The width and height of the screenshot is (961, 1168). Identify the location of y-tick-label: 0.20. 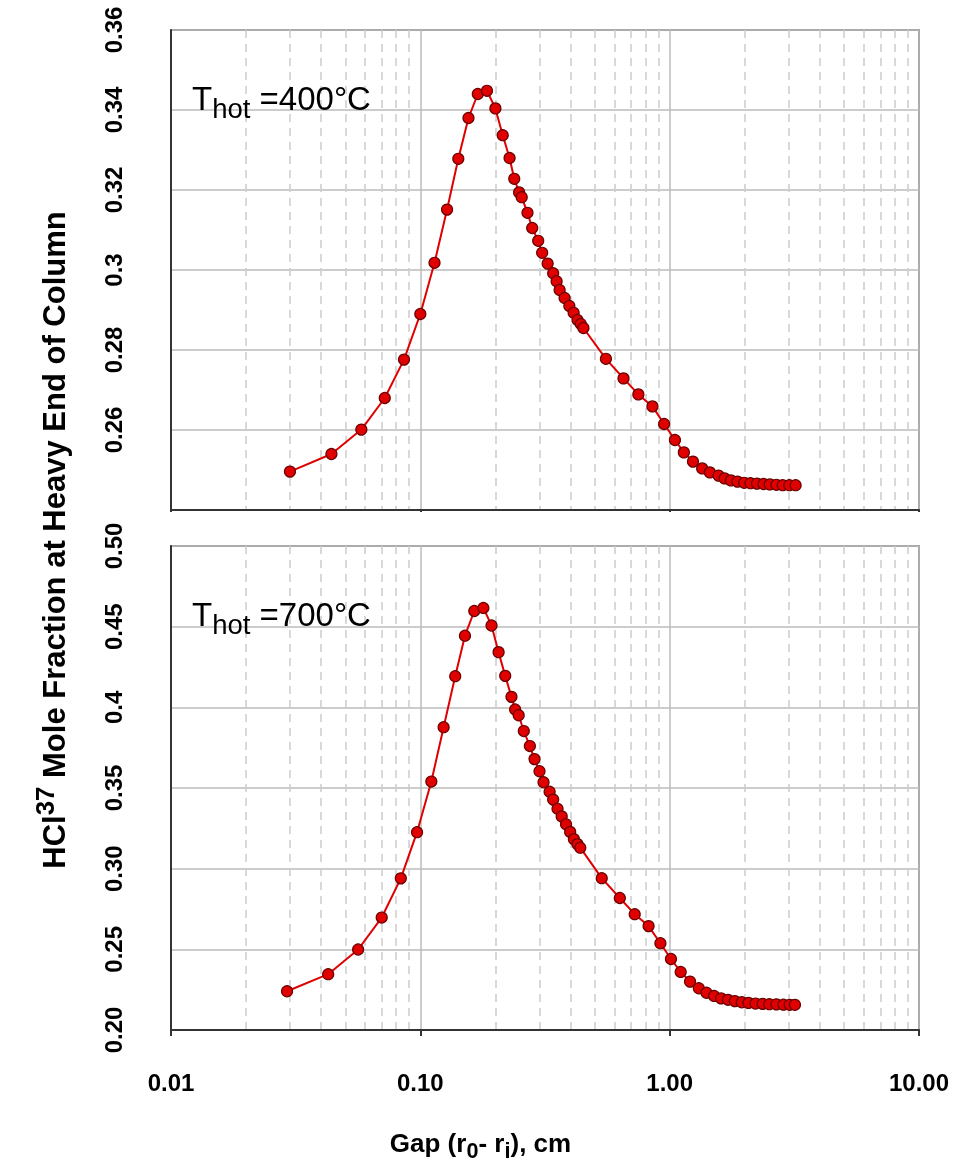
(113, 1030).